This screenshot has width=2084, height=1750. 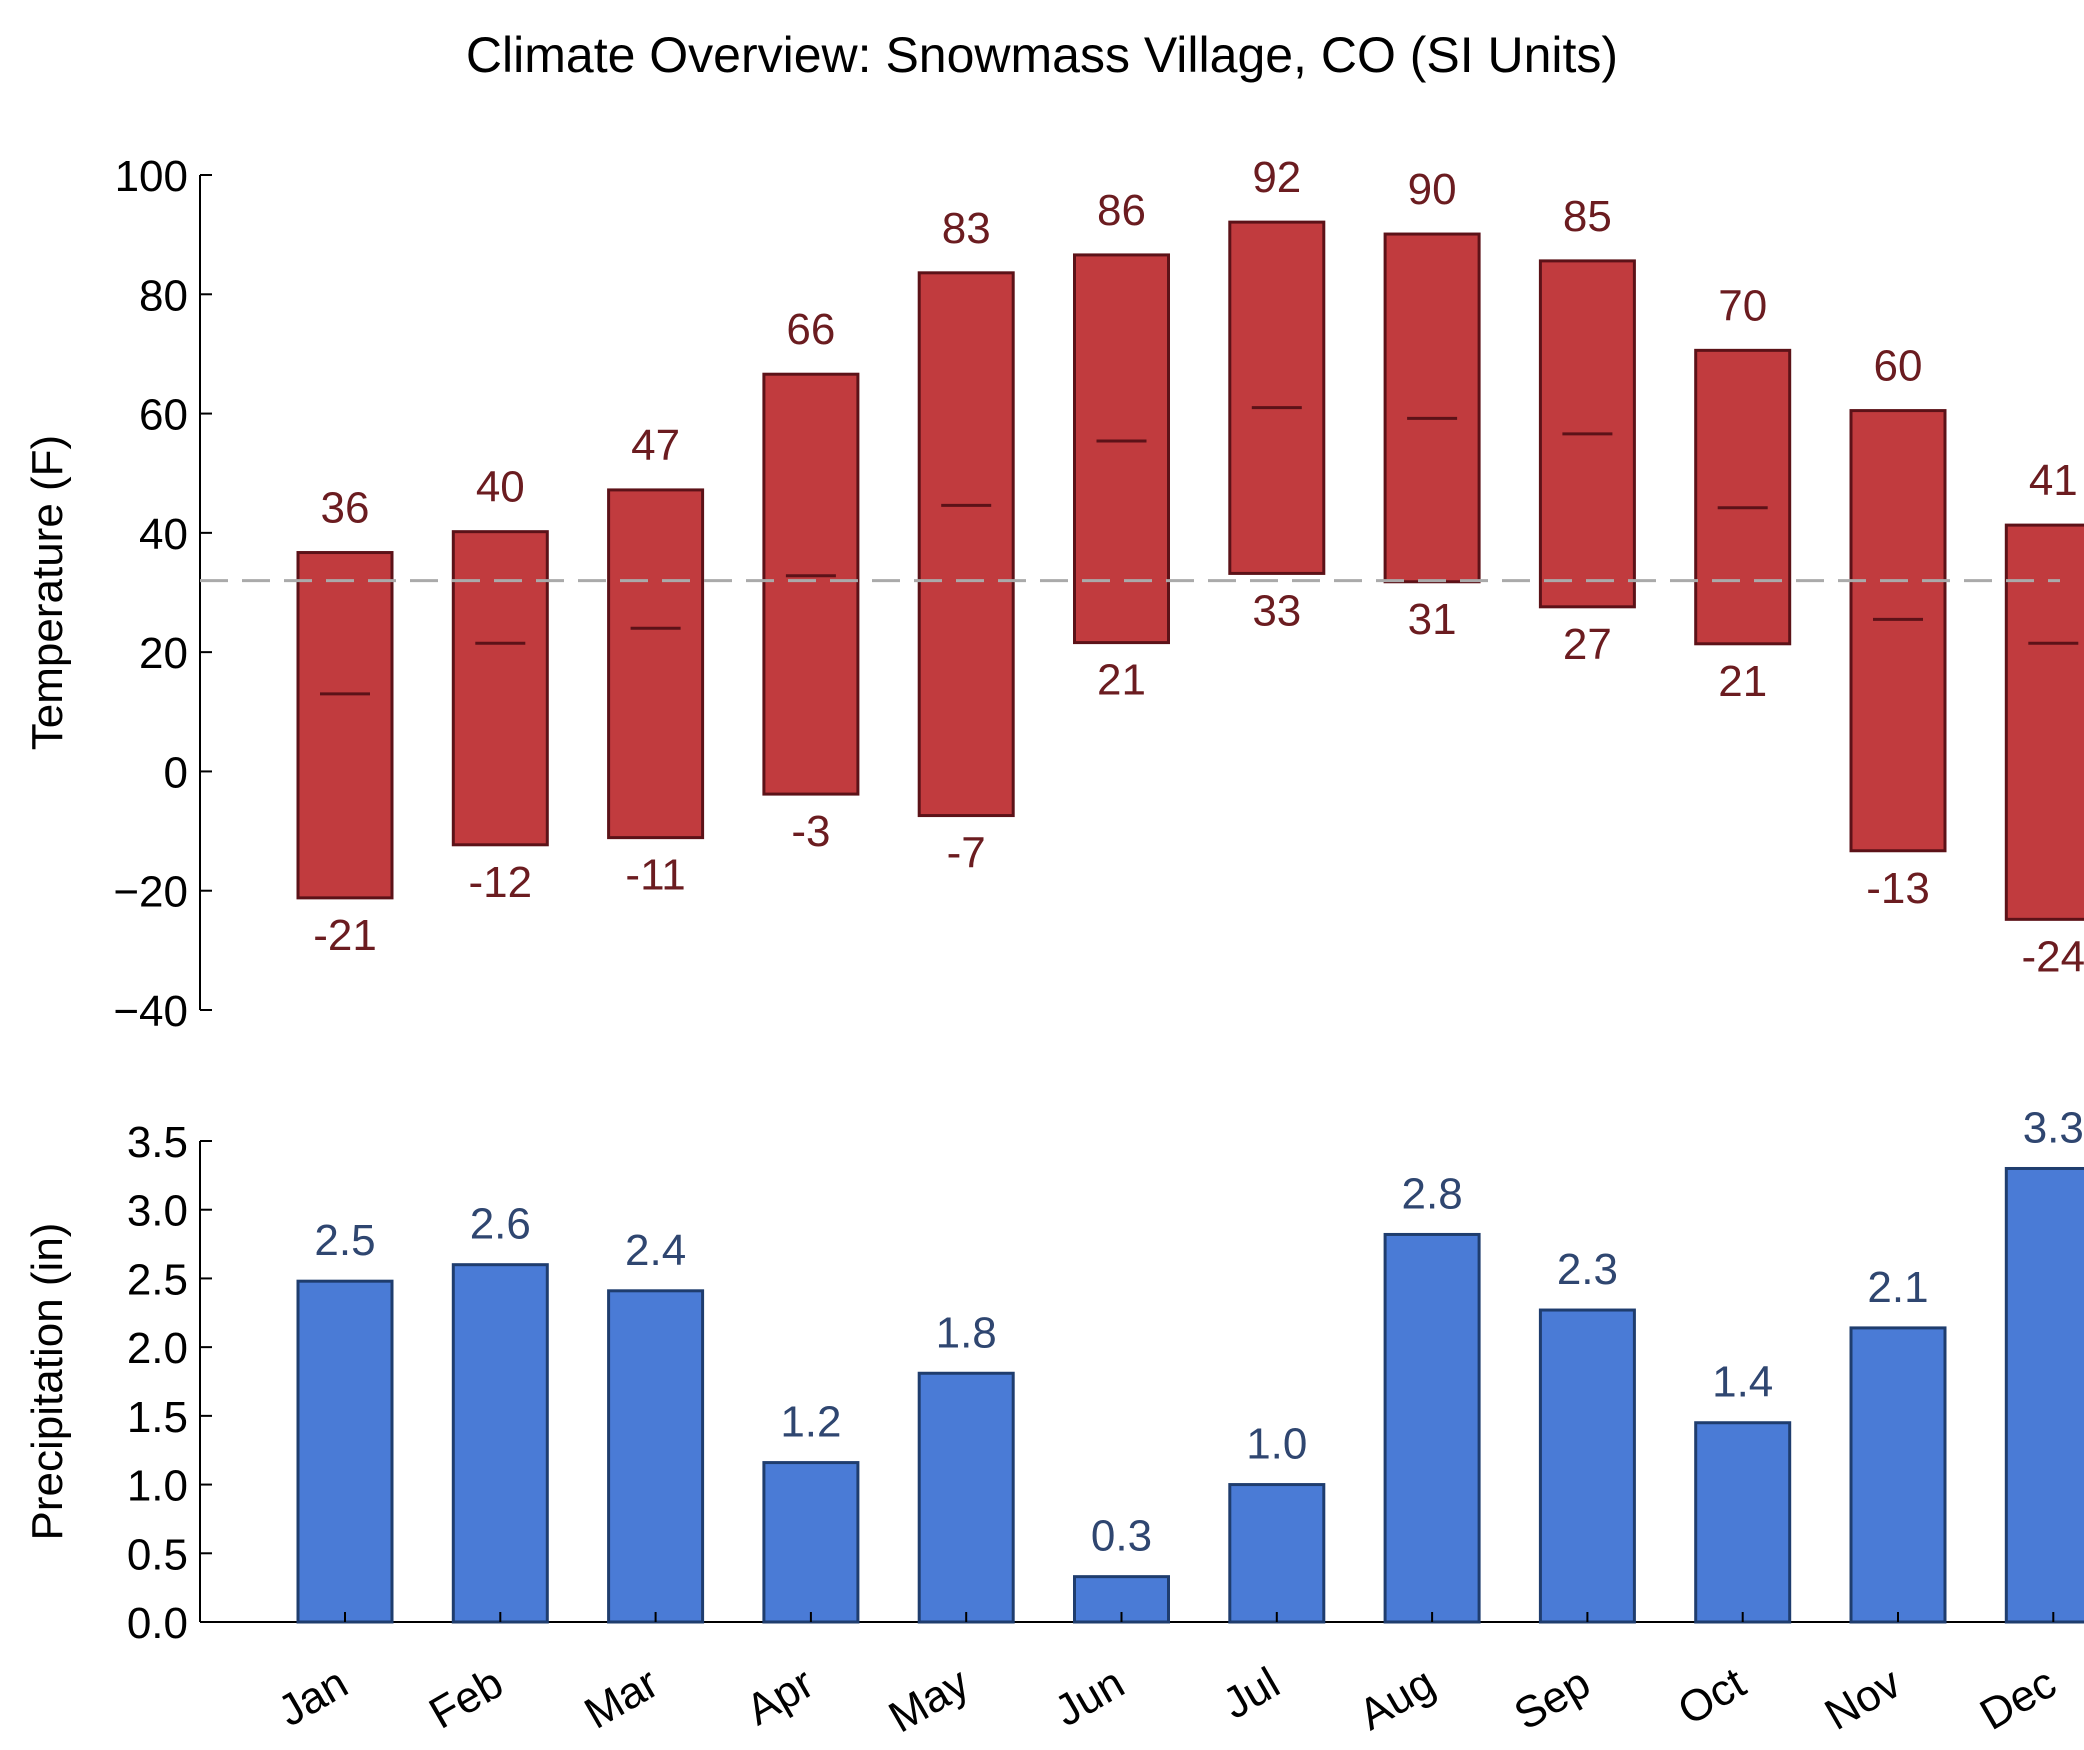 I want to click on precipitation-value-label: 2.8, so click(x=1432, y=1193).